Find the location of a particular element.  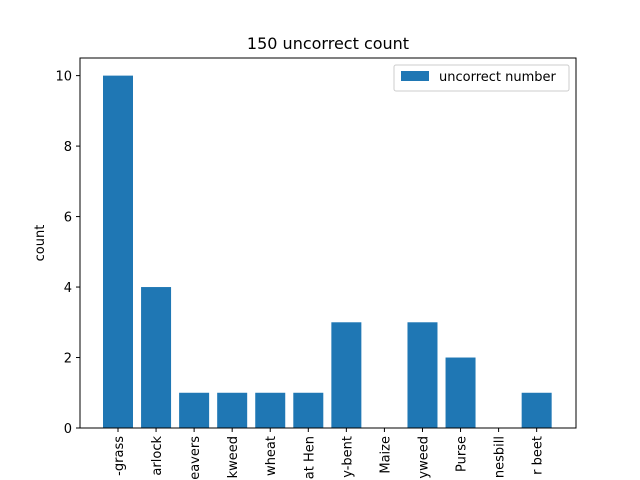

y-tick-label: 10 is located at coordinates (63, 77).